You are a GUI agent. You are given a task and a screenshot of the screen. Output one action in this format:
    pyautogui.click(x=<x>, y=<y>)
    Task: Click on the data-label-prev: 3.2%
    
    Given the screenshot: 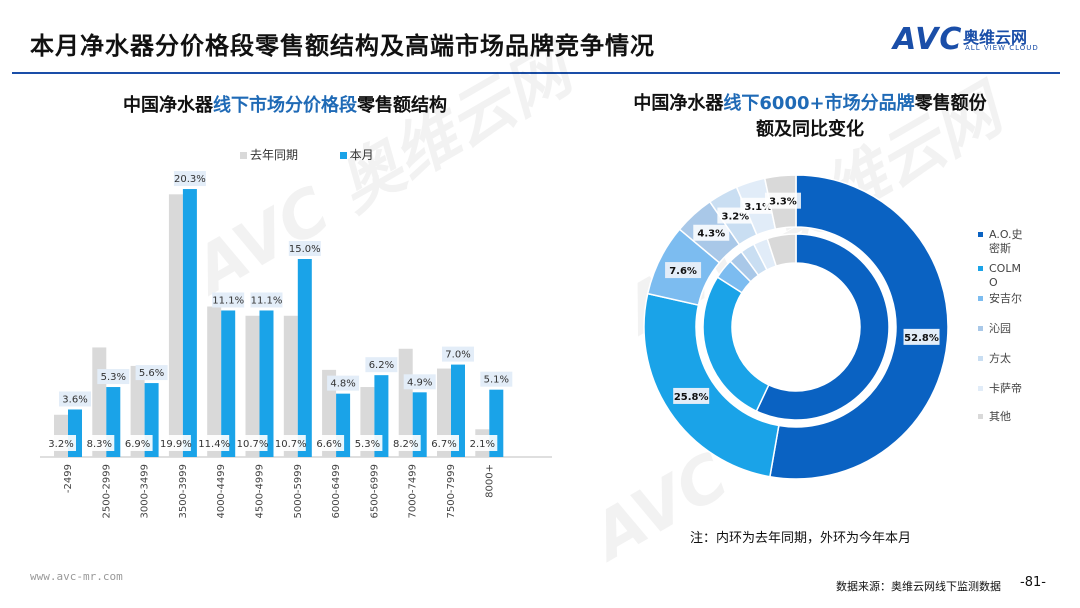 What is the action you would take?
    pyautogui.click(x=60, y=444)
    